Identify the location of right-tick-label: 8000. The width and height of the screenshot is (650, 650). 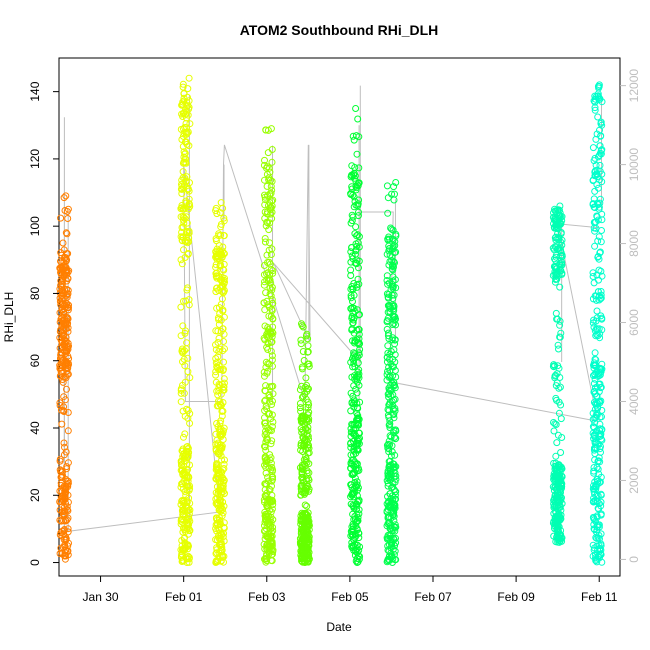
(634, 243).